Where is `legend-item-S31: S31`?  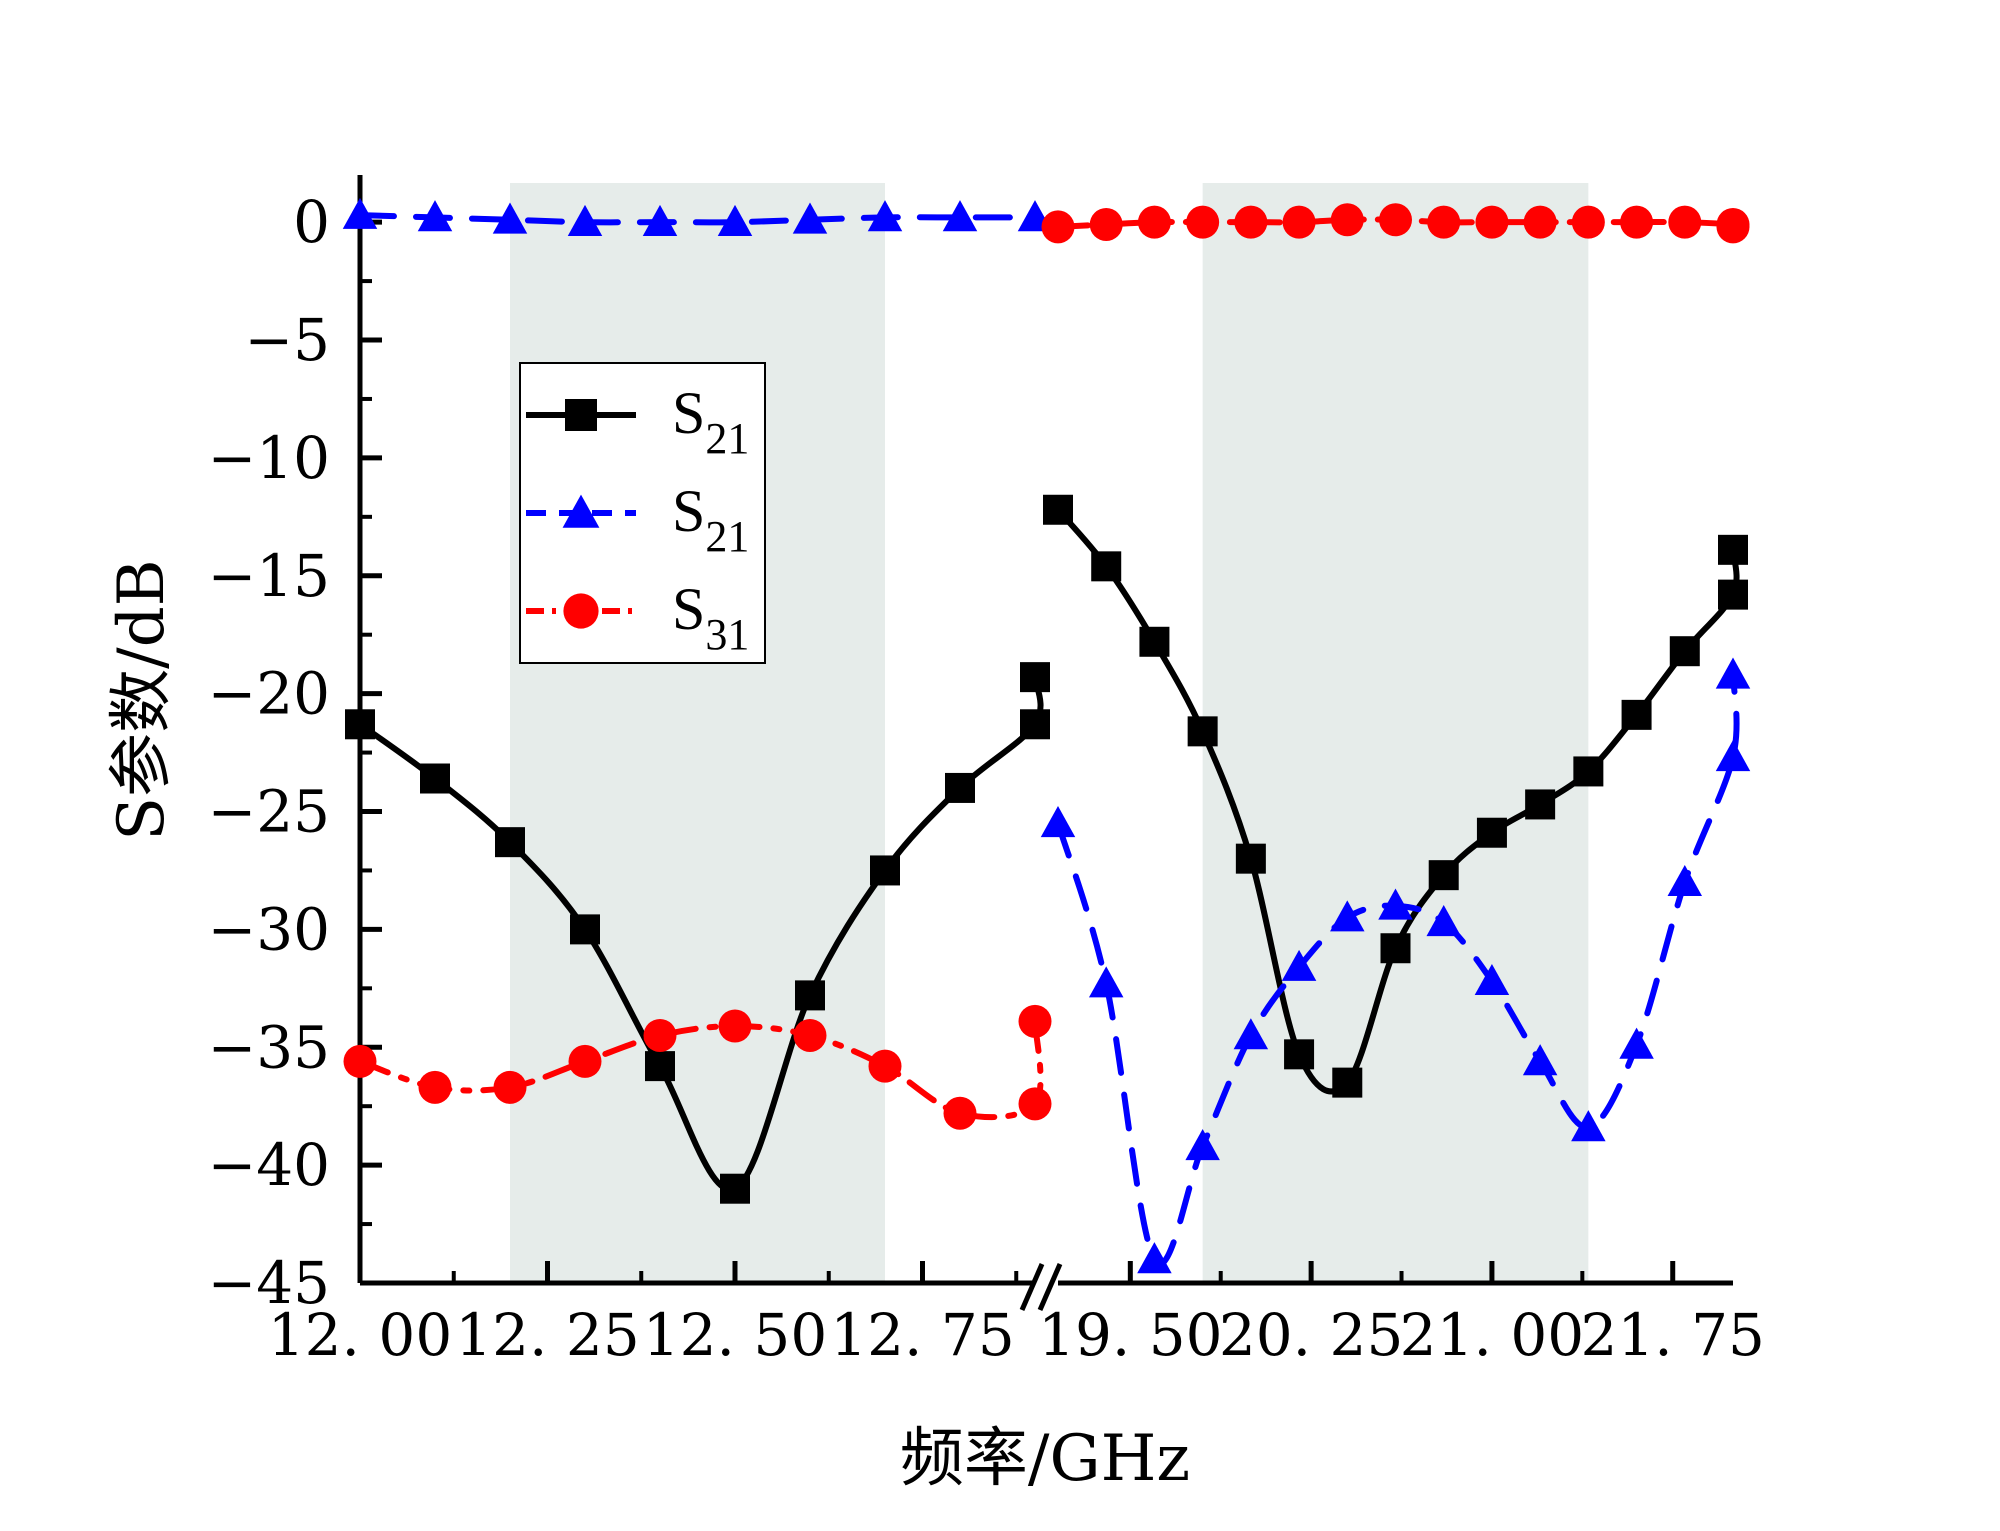
legend-item-S31: S31 is located at coordinates (637, 617).